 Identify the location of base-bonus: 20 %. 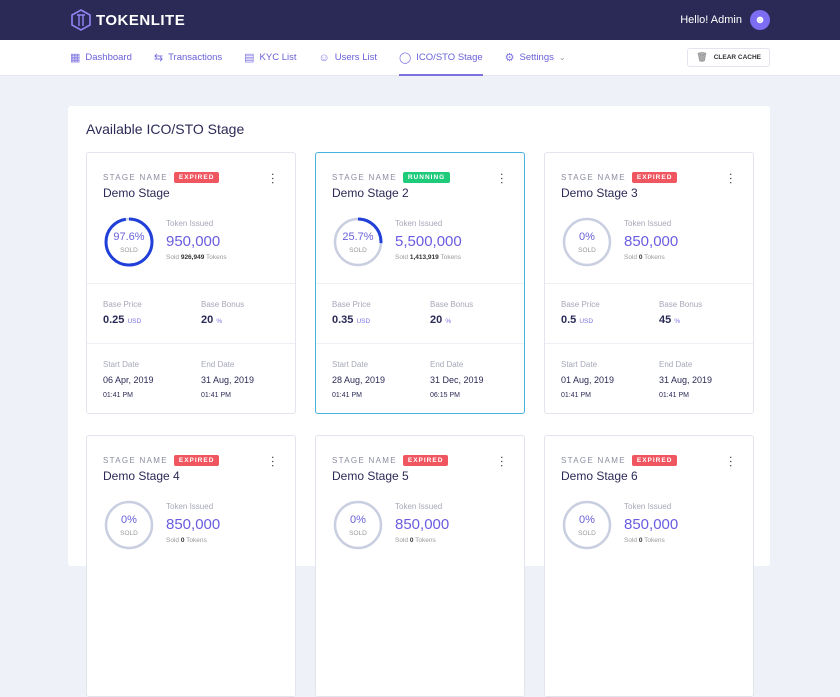
(211, 320).